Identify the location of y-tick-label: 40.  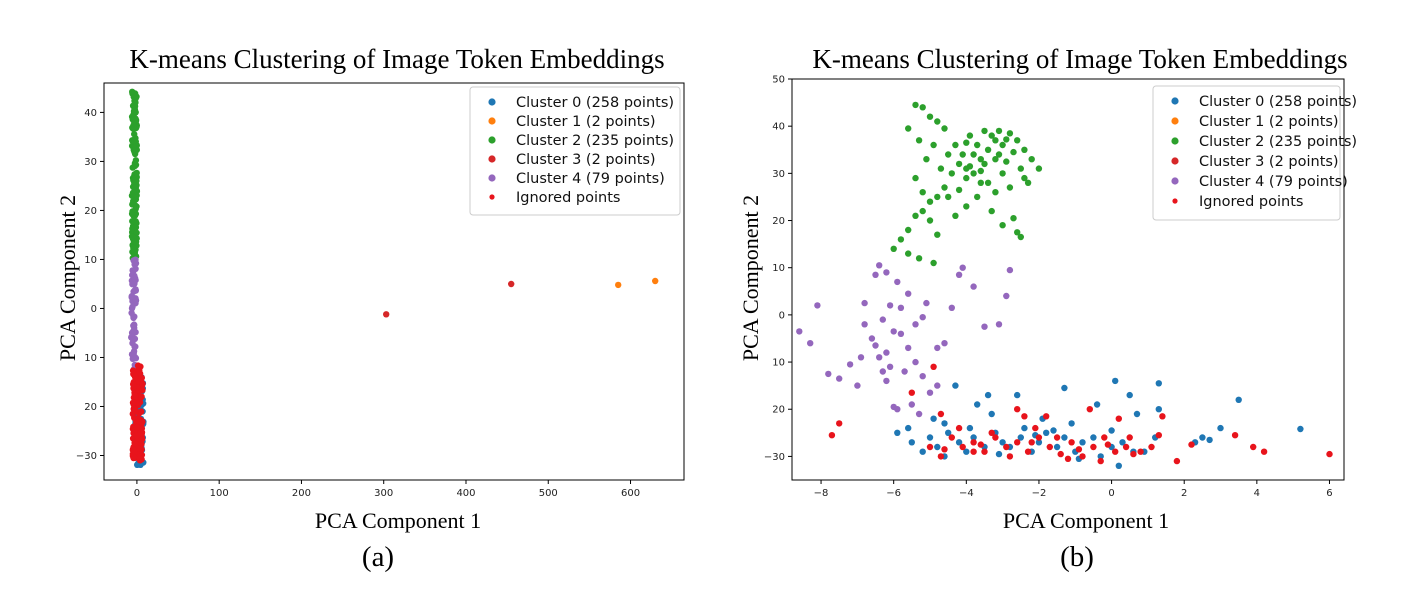
(90, 113).